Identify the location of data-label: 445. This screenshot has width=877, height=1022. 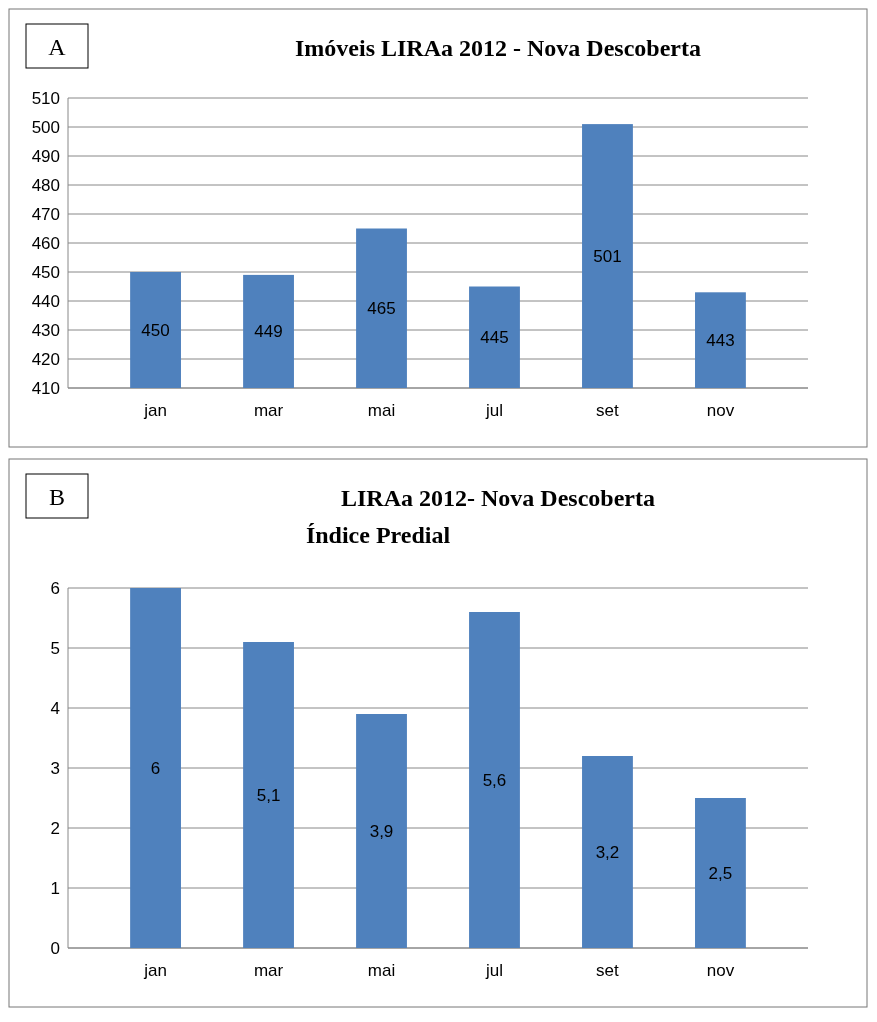
(494, 338).